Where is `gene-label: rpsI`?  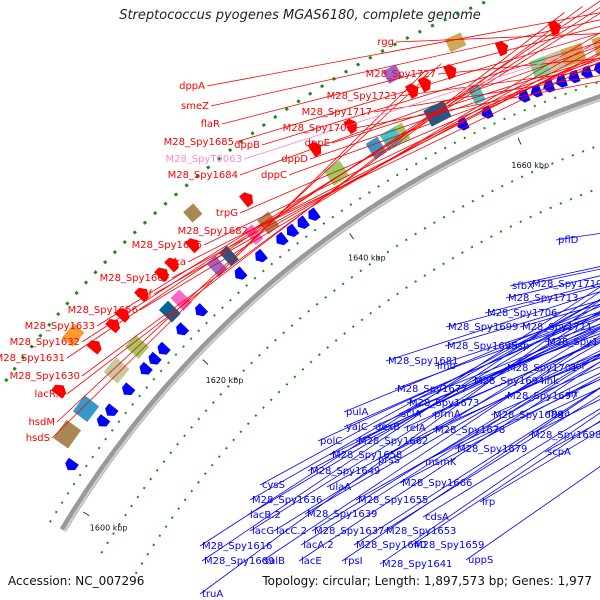 gene-label: rpsI is located at coordinates (353, 561).